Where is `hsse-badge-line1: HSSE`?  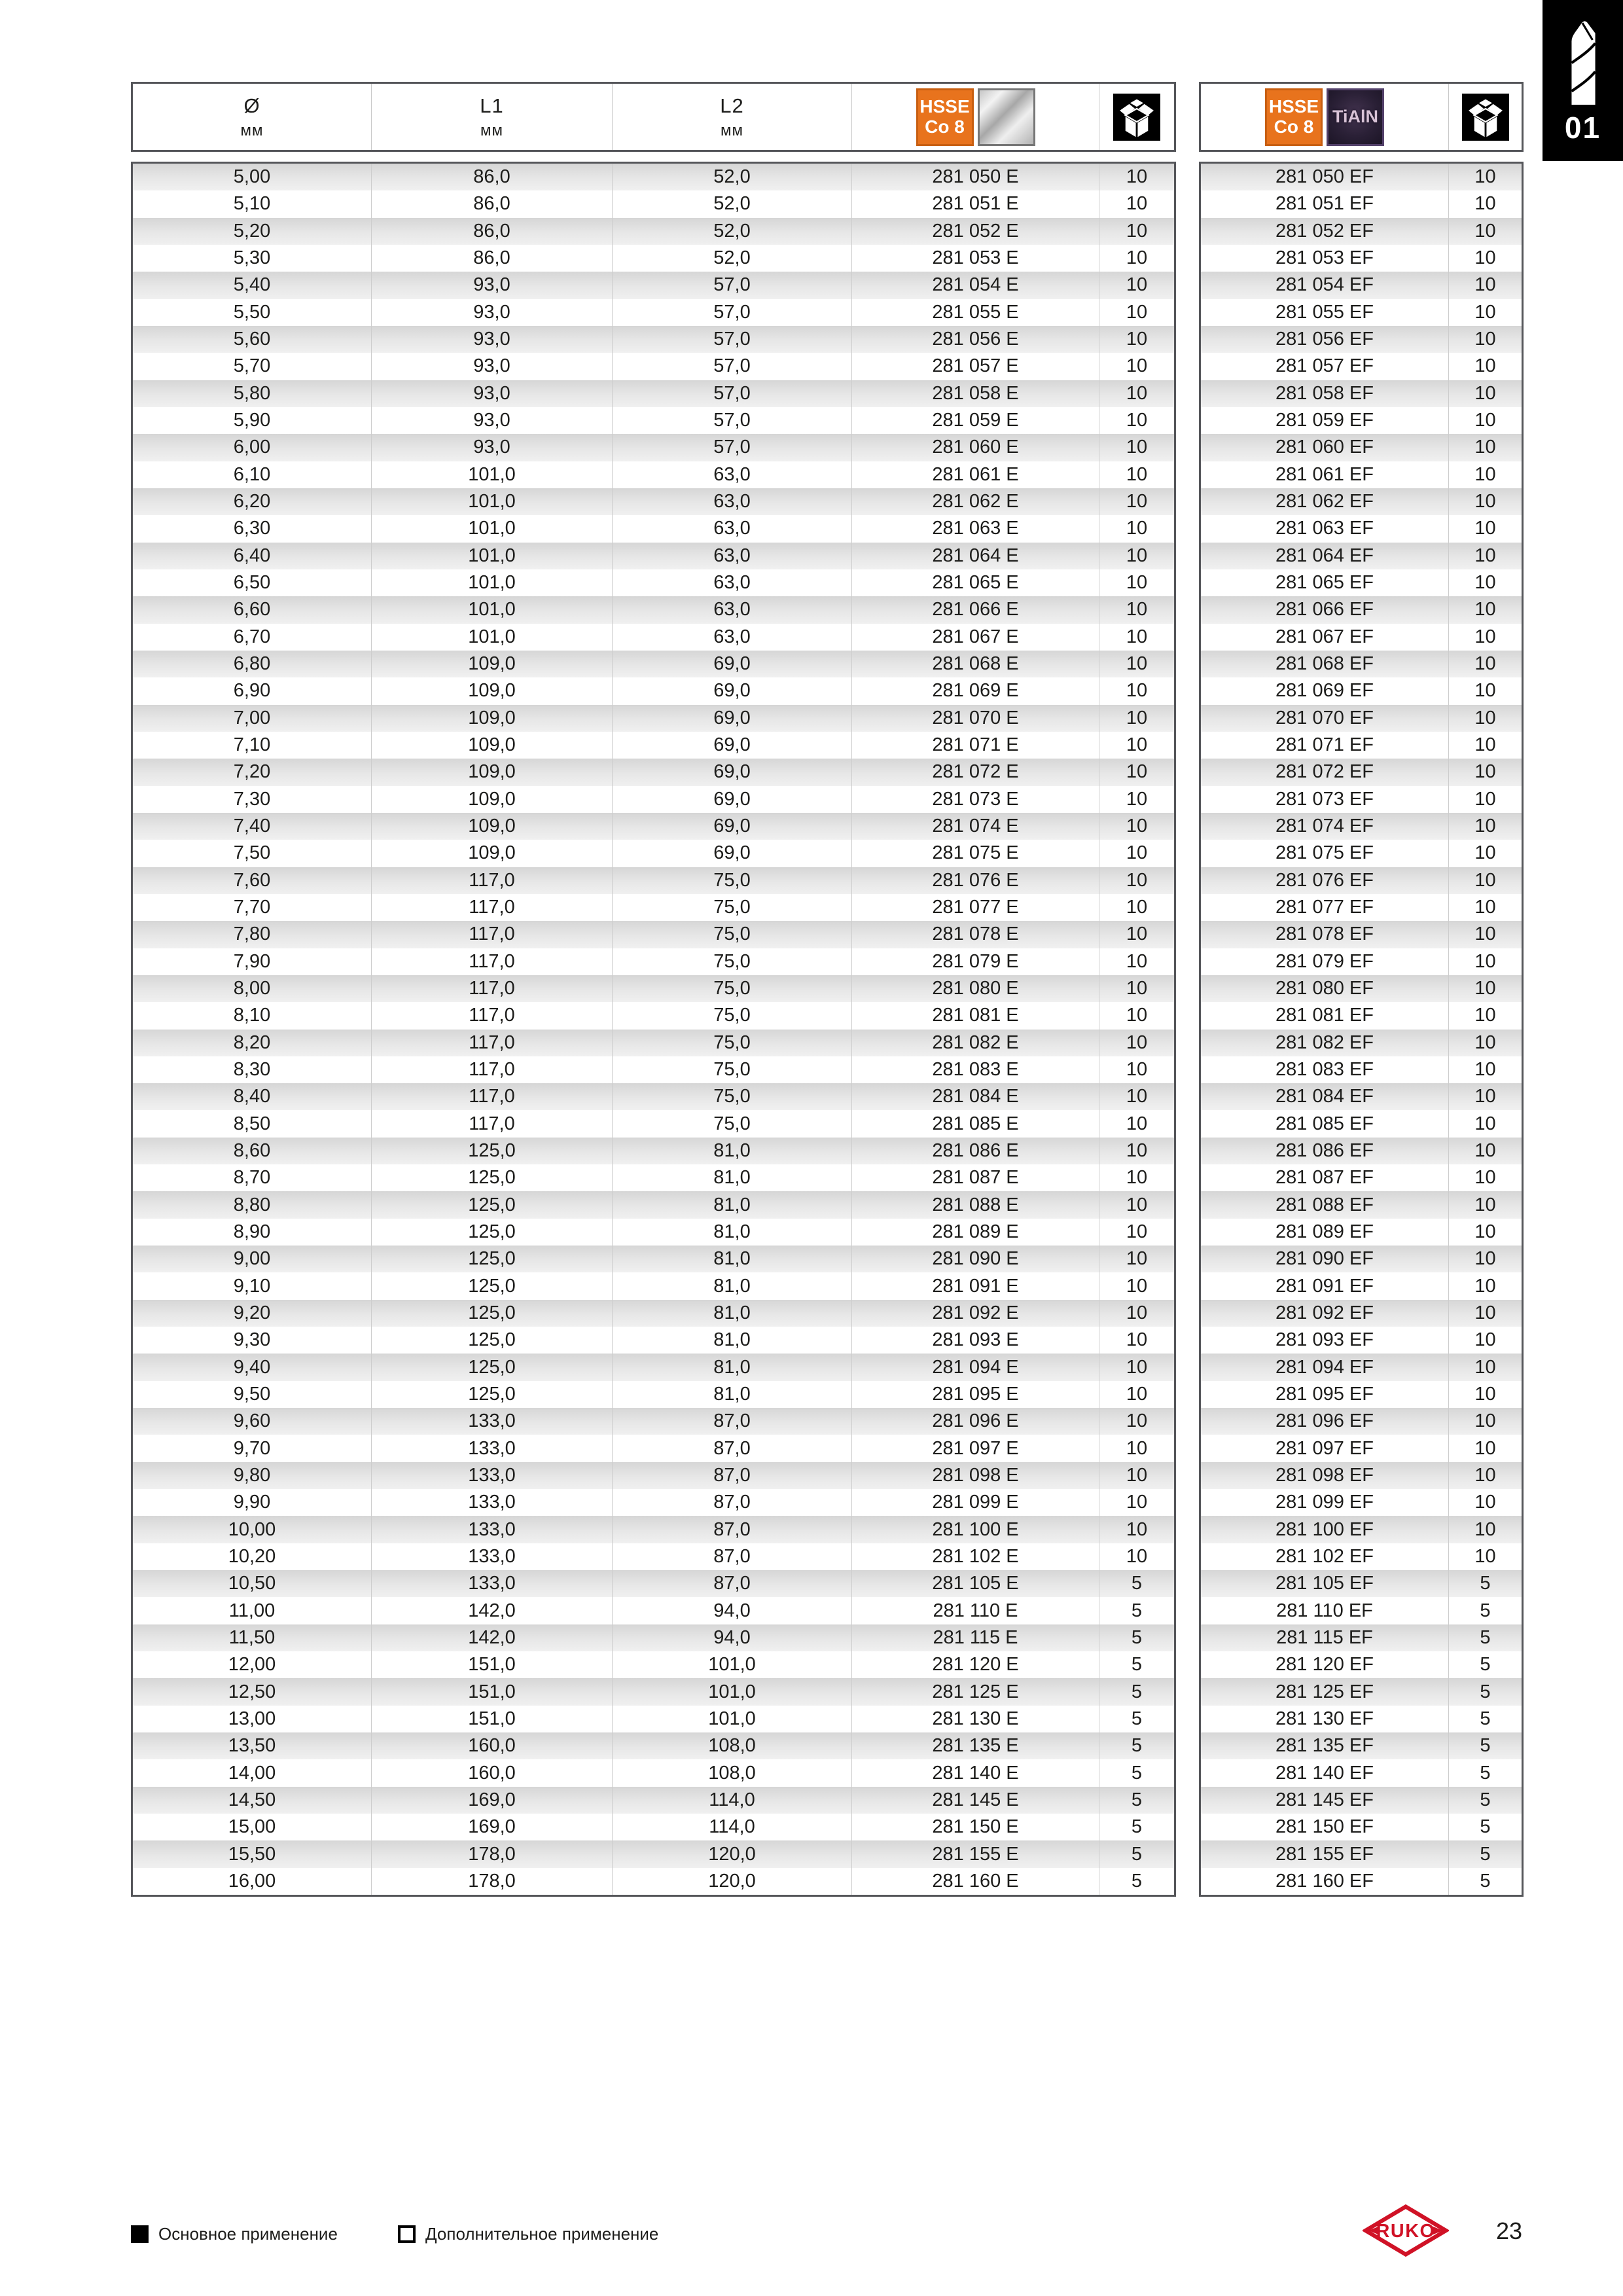
hsse-badge-line1: HSSE is located at coordinates (1293, 106).